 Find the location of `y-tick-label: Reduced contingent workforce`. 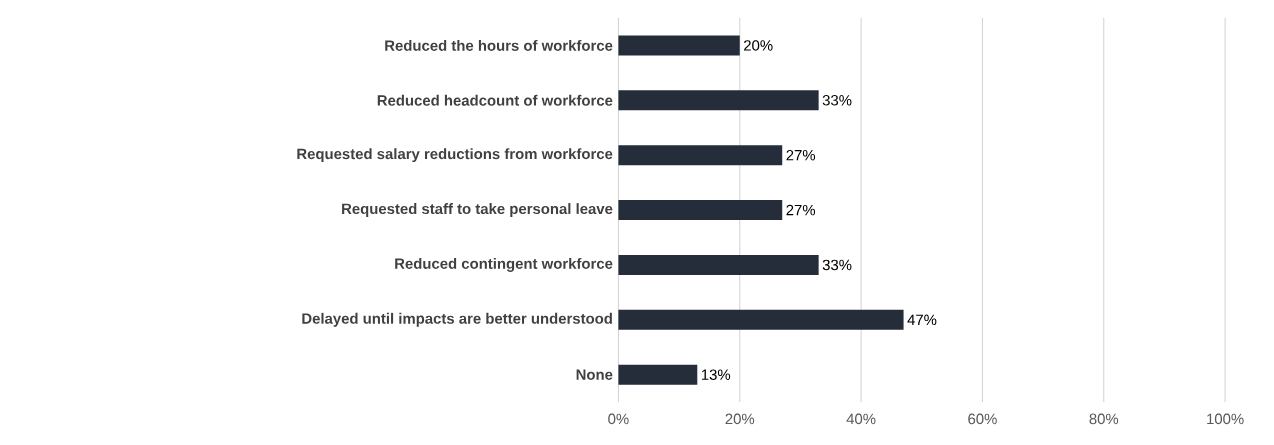

y-tick-label: Reduced contingent workforce is located at coordinates (504, 264).